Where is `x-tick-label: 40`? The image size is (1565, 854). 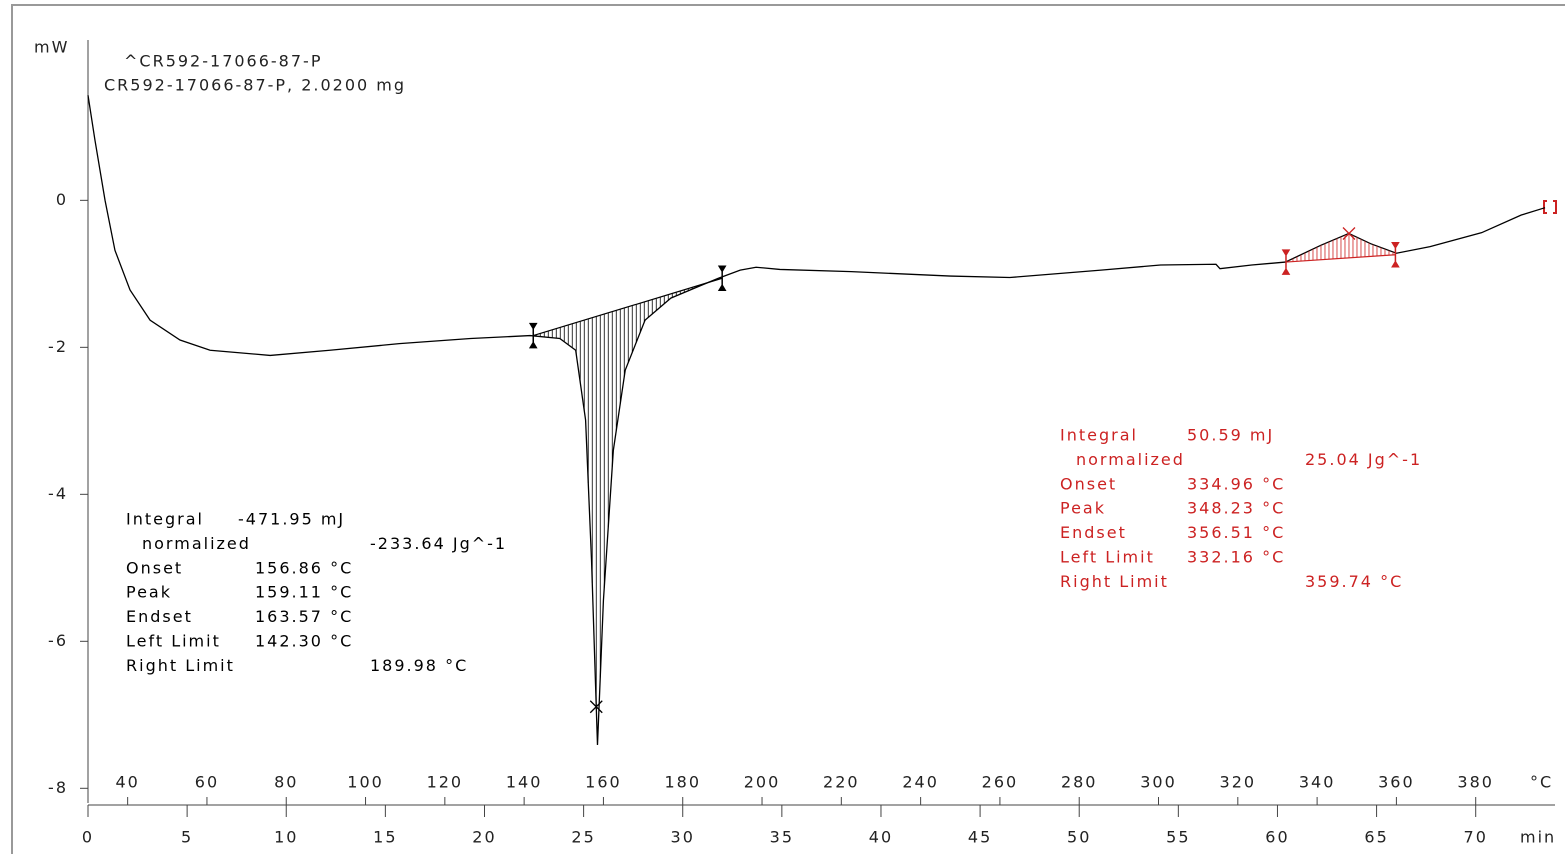 x-tick-label: 40 is located at coordinates (881, 837).